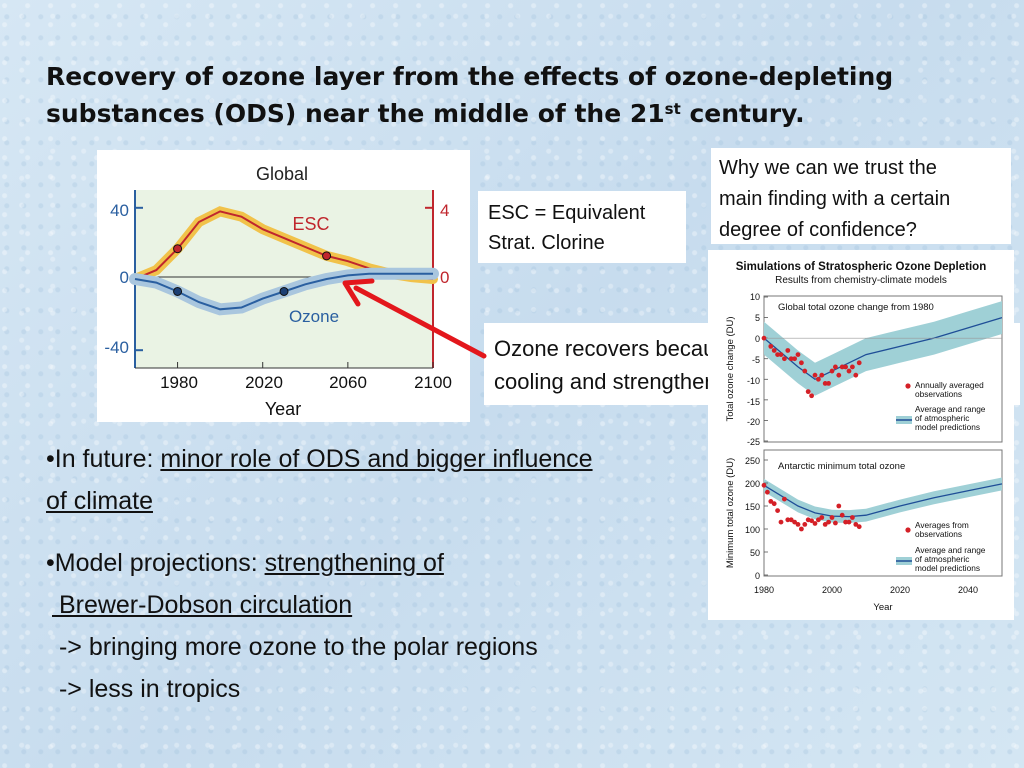 This screenshot has width=1024, height=768. What do you see at coordinates (942, 559) in the screenshot?
I see `bottom-legend-model-2: of atmospheric` at bounding box center [942, 559].